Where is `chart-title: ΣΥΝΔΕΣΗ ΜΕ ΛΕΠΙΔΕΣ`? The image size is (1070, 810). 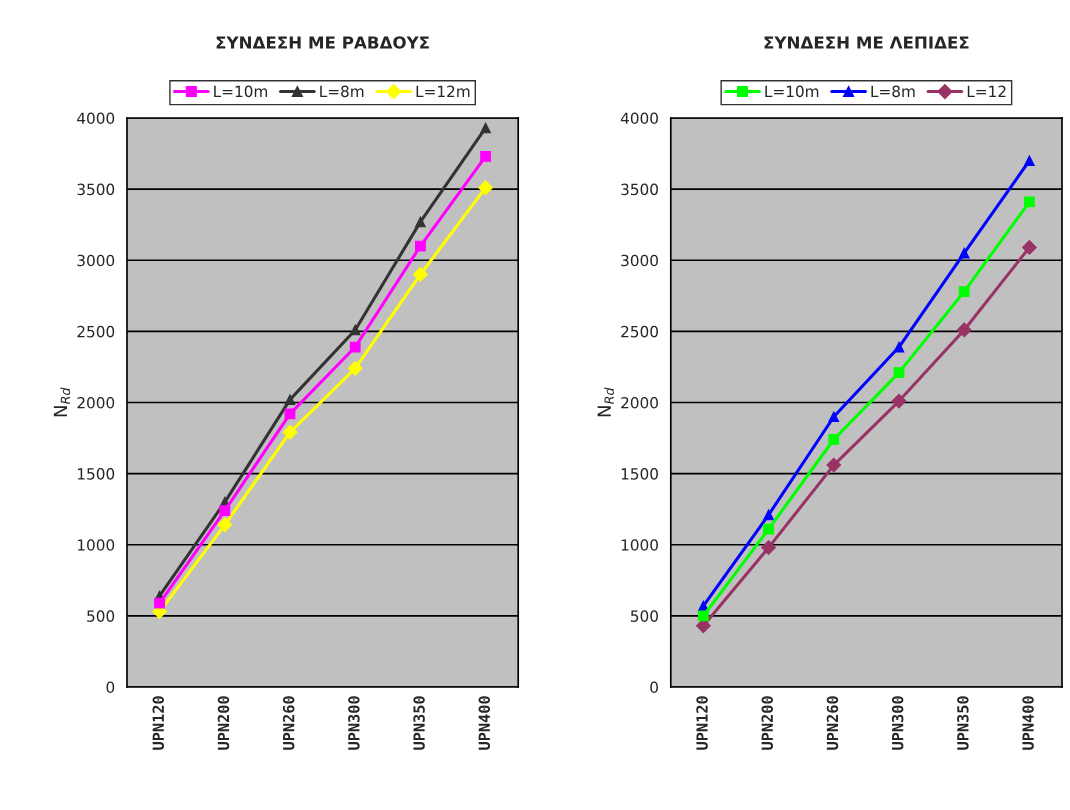 chart-title: ΣΥΝΔΕΣΗ ΜΕ ΛΕΠΙΔΕΣ is located at coordinates (866, 42).